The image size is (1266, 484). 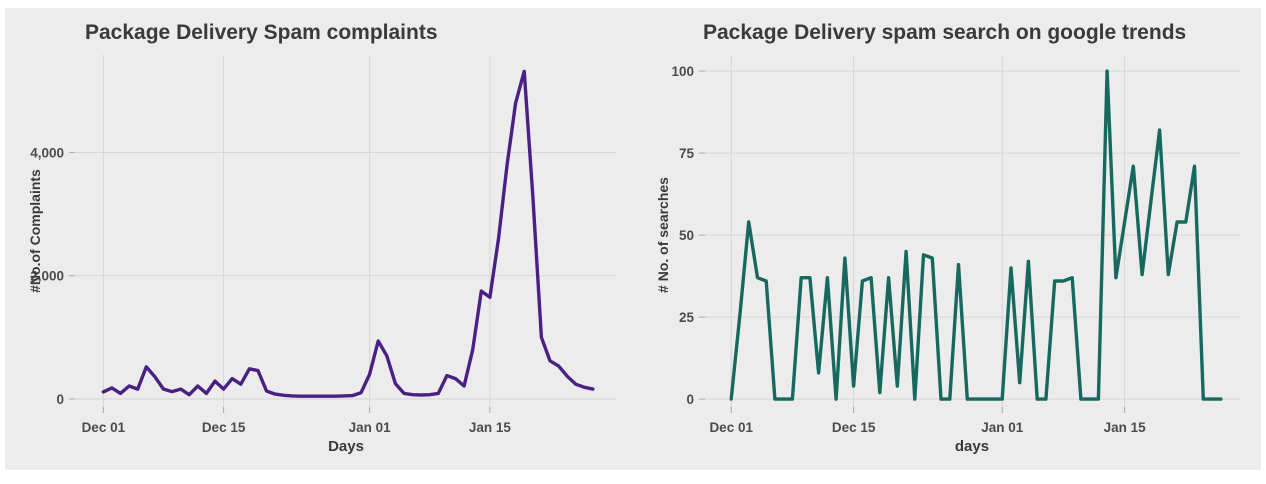 I want to click on y-tick-label: 4,000, so click(x=47, y=152).